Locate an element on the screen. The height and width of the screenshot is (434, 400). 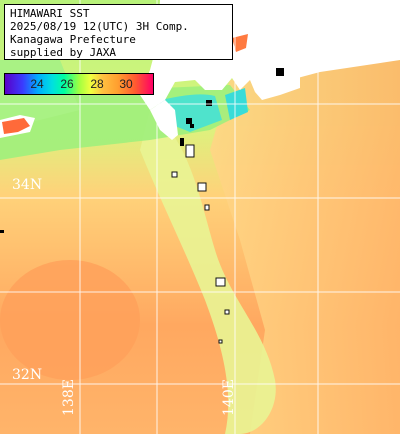
info-title: HIMAWARI SST is located at coordinates (50, 13).